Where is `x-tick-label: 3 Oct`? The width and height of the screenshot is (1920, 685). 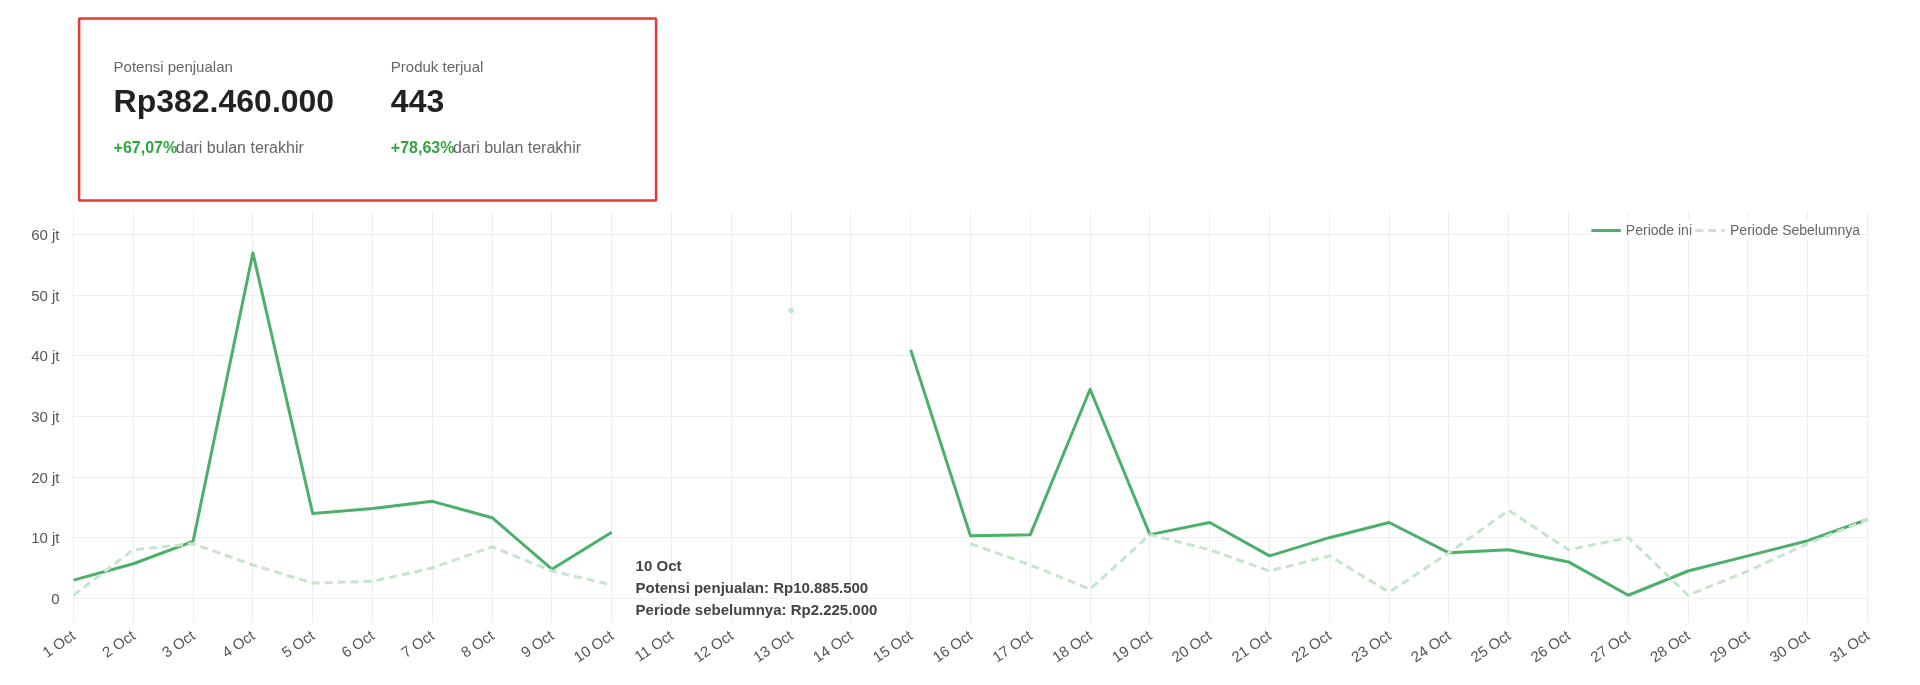 x-tick-label: 3 Oct is located at coordinates (178, 643).